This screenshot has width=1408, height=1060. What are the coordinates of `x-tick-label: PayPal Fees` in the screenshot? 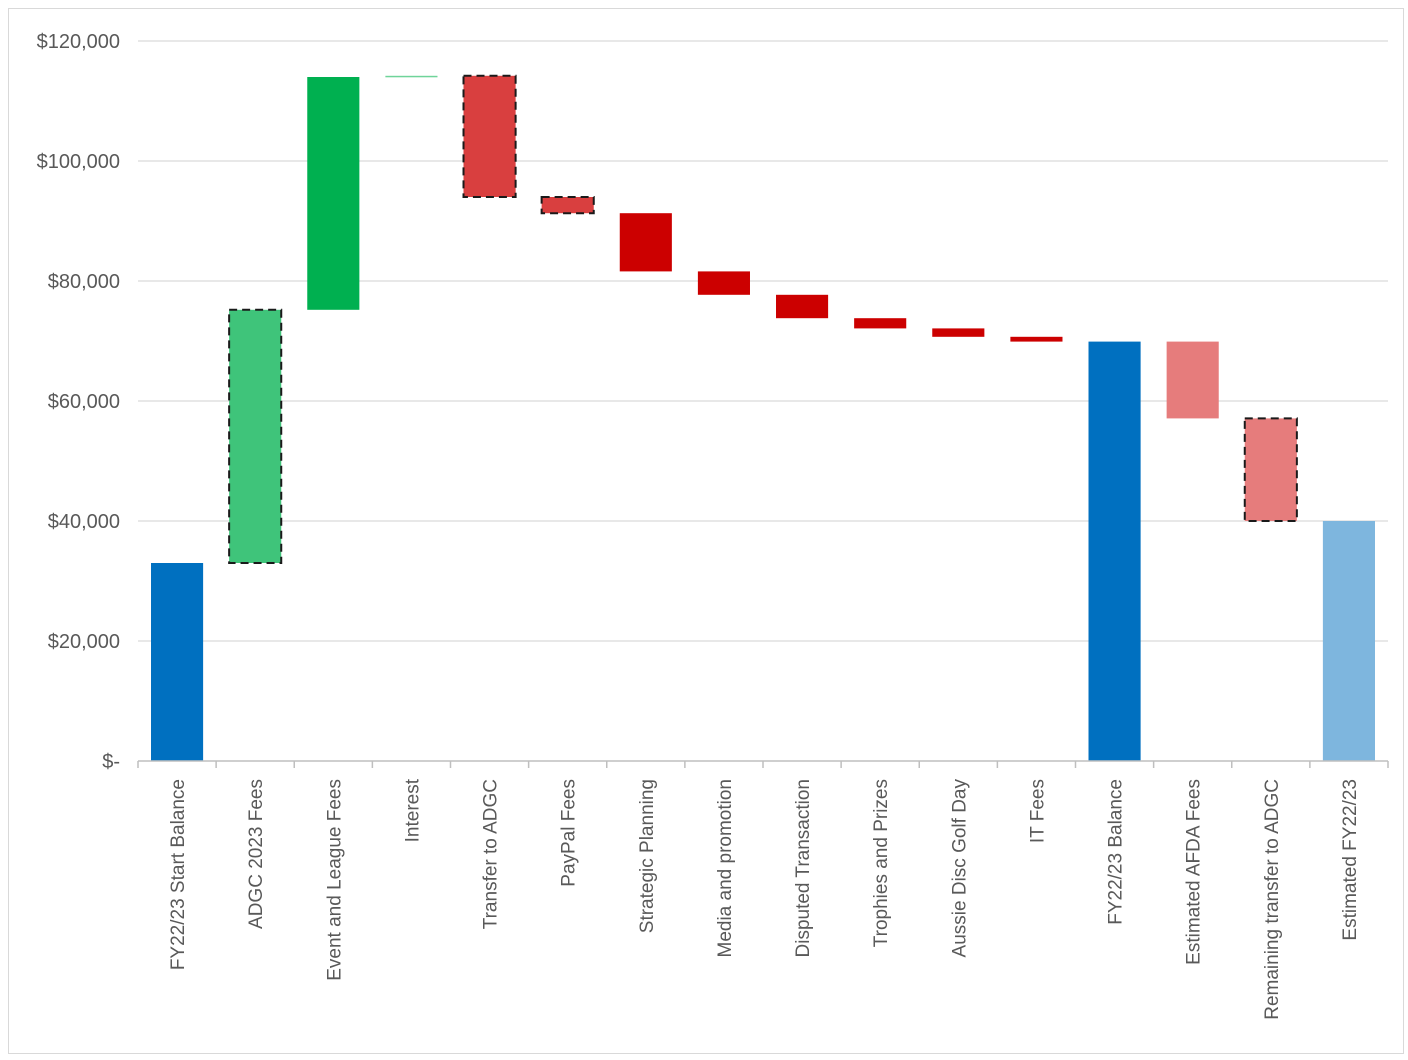 It's located at (569, 833).